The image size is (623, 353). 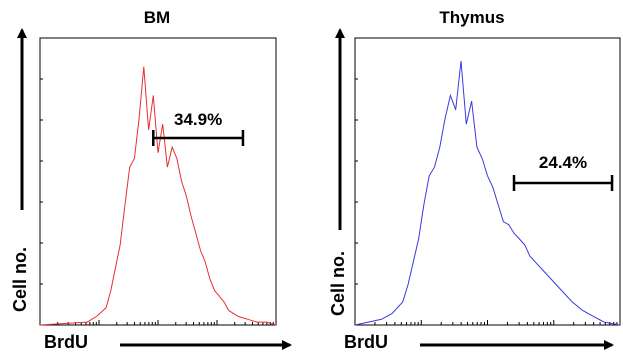 What do you see at coordinates (471, 17) in the screenshot?
I see `panel-title: Thymus` at bounding box center [471, 17].